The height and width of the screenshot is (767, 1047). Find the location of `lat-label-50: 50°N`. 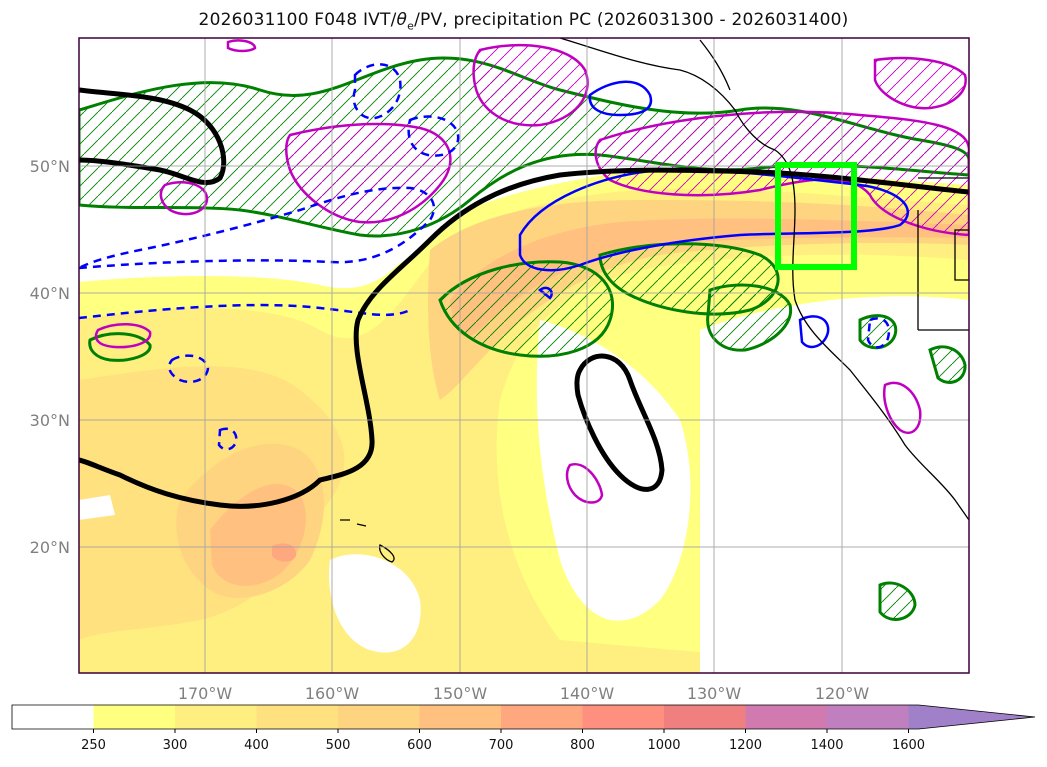

lat-label-50: 50°N is located at coordinates (50, 166).